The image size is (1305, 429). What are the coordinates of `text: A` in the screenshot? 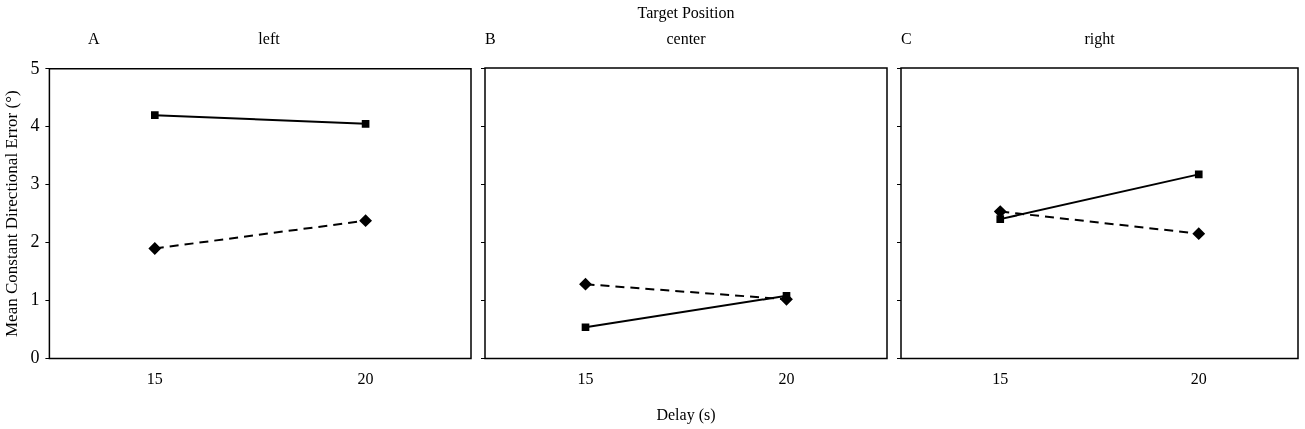 It's located at (94, 39).